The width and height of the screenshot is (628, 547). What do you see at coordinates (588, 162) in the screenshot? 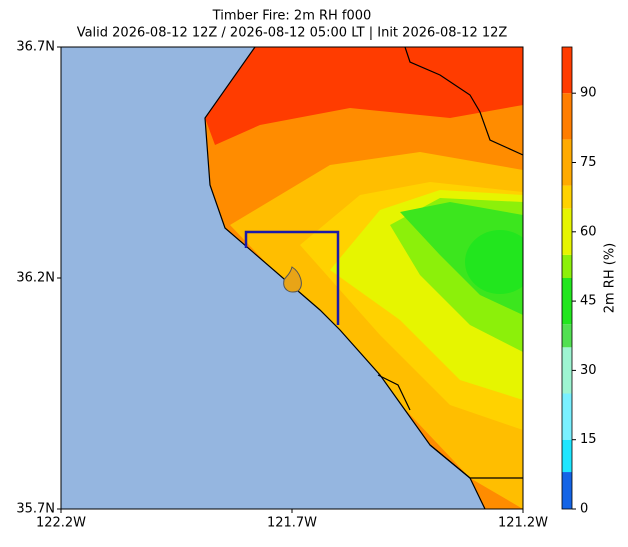
I see `colorbar-tick-label: 75` at bounding box center [588, 162].